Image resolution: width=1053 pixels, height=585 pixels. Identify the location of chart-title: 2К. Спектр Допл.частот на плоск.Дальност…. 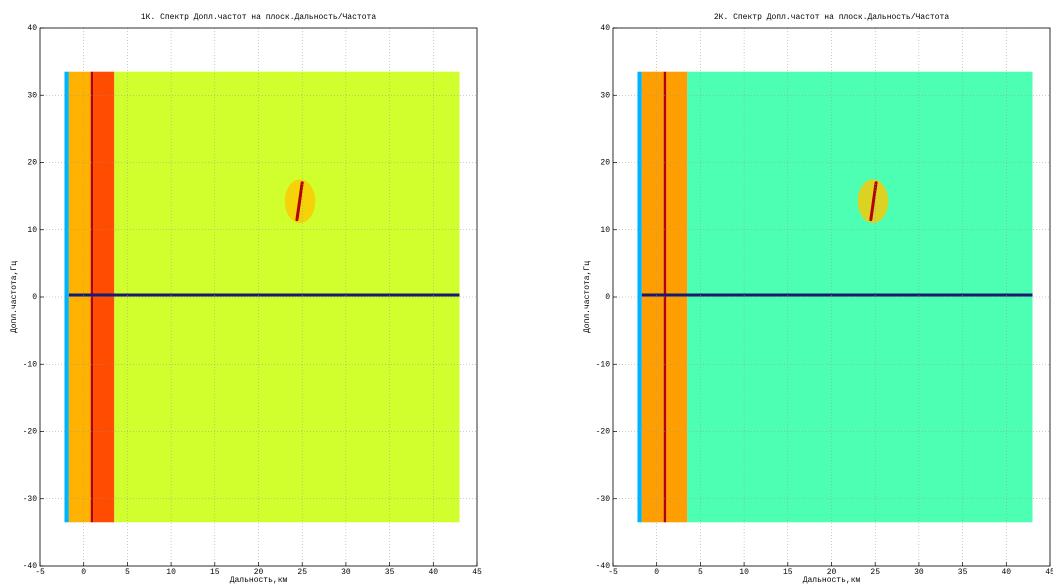
(831, 17).